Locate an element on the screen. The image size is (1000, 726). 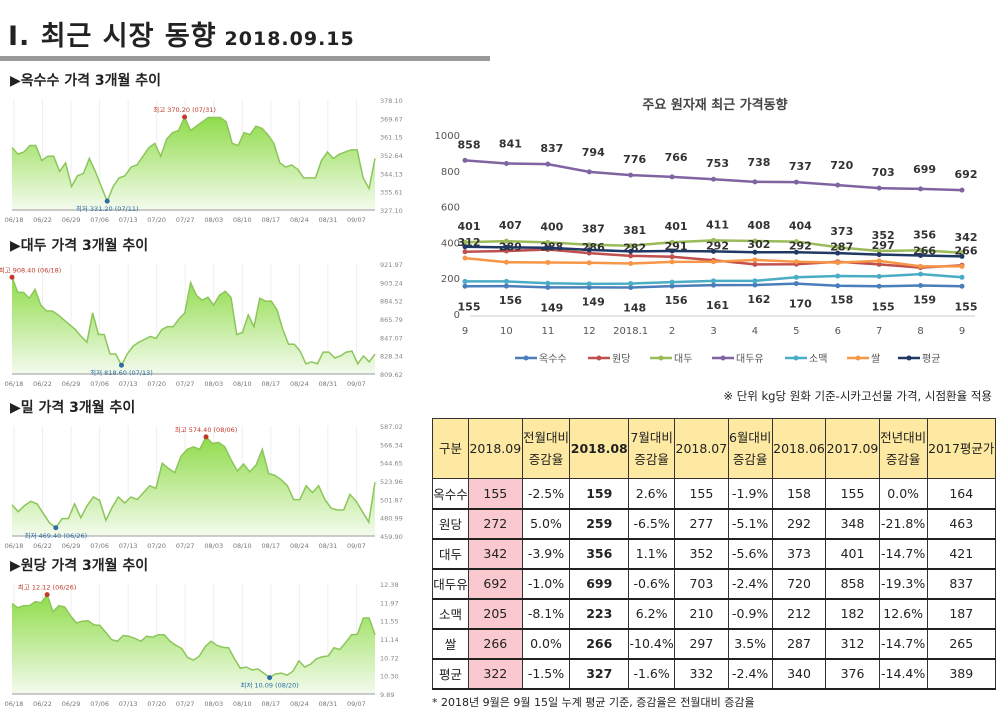
table-cell: -2.5% is located at coordinates (546, 494).